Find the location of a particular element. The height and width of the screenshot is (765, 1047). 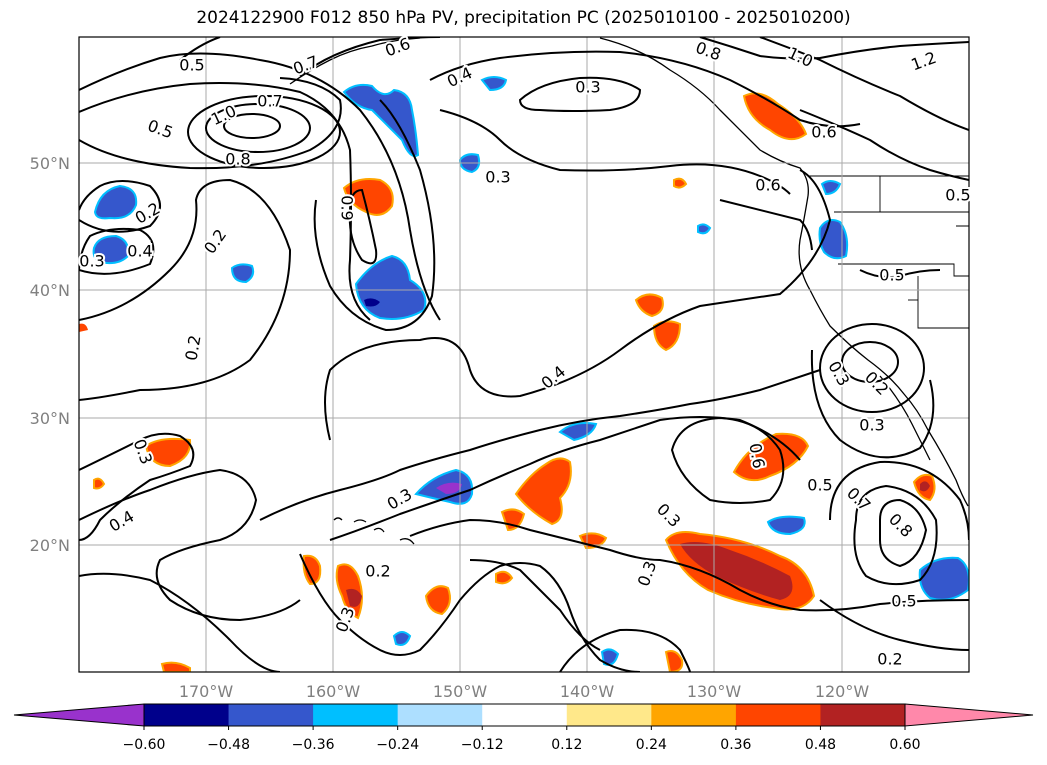

coastline-west-us is located at coordinates (883, 351).